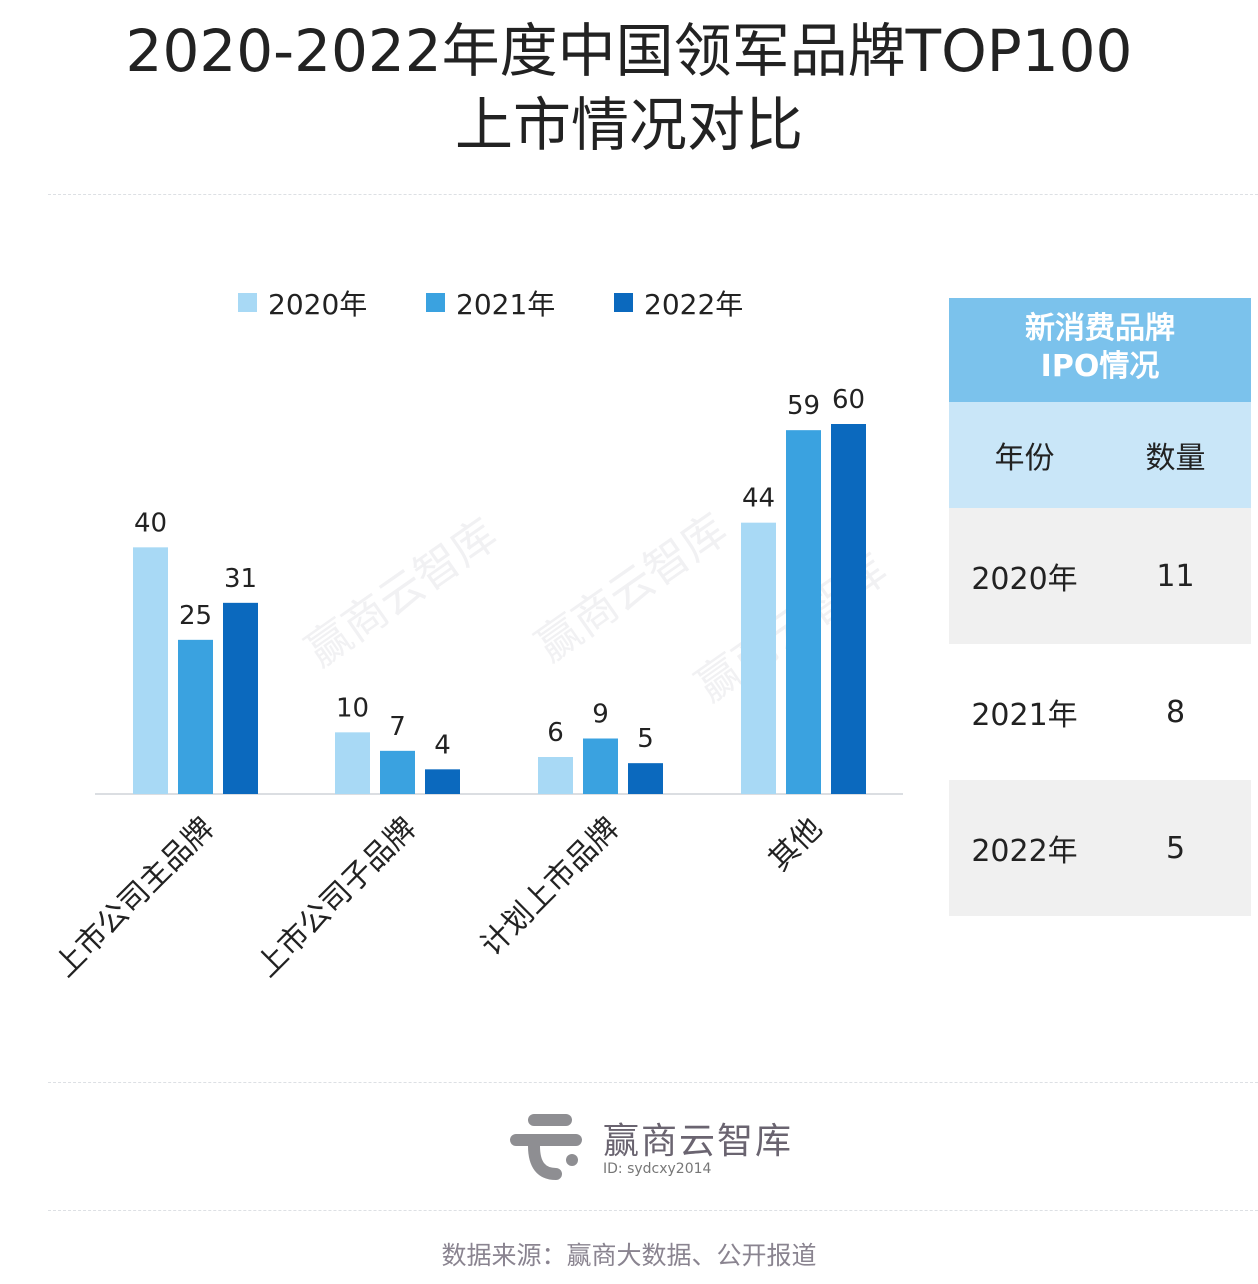  I want to click on cell-count: 11, so click(1175, 576).